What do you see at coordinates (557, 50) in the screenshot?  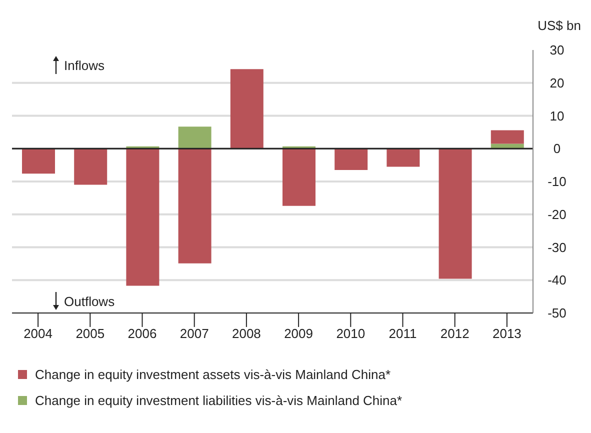 I see `y-tick-label: 30` at bounding box center [557, 50].